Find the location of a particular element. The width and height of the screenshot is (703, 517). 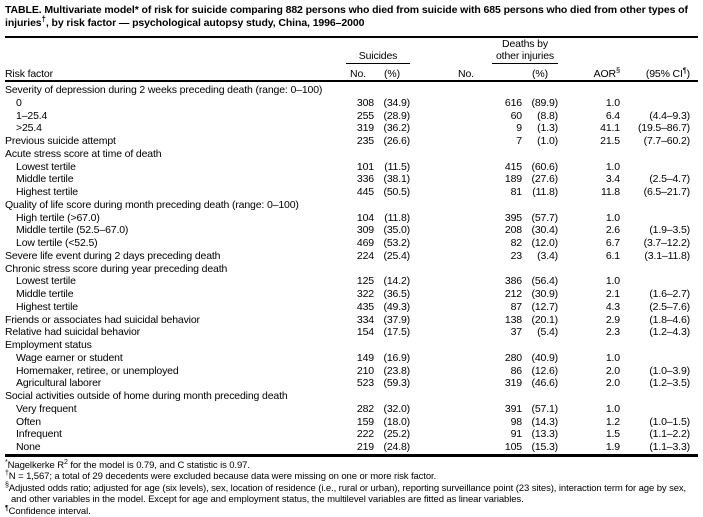

ci-cell: (1.2–3.5) is located at coordinates (669, 383).